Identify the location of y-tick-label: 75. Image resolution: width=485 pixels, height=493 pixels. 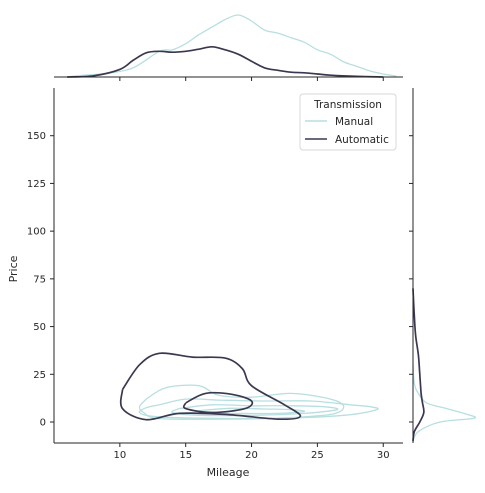
(39, 279).